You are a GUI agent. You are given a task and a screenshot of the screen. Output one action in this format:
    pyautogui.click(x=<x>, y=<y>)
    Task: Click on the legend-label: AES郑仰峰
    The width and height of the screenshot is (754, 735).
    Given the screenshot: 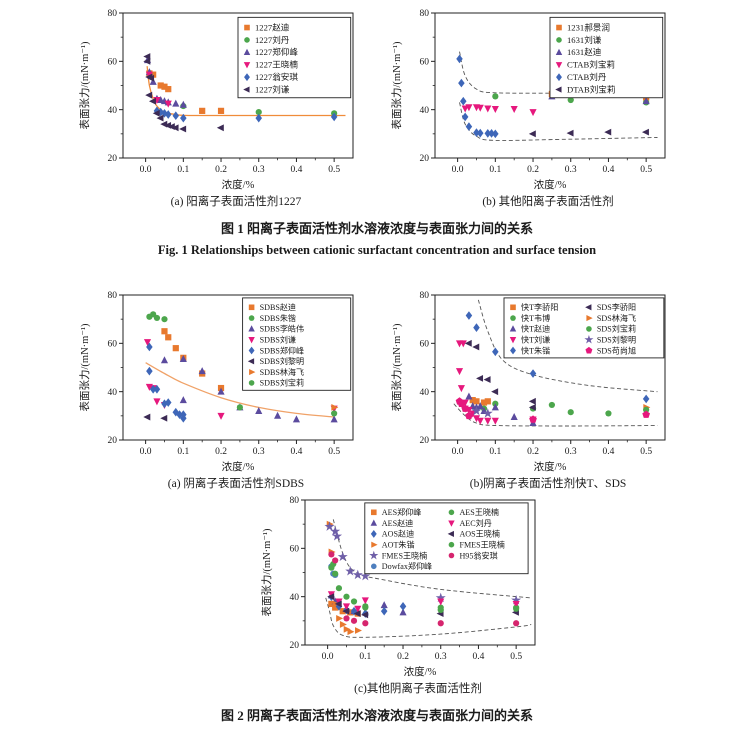 What is the action you would take?
    pyautogui.click(x=402, y=512)
    